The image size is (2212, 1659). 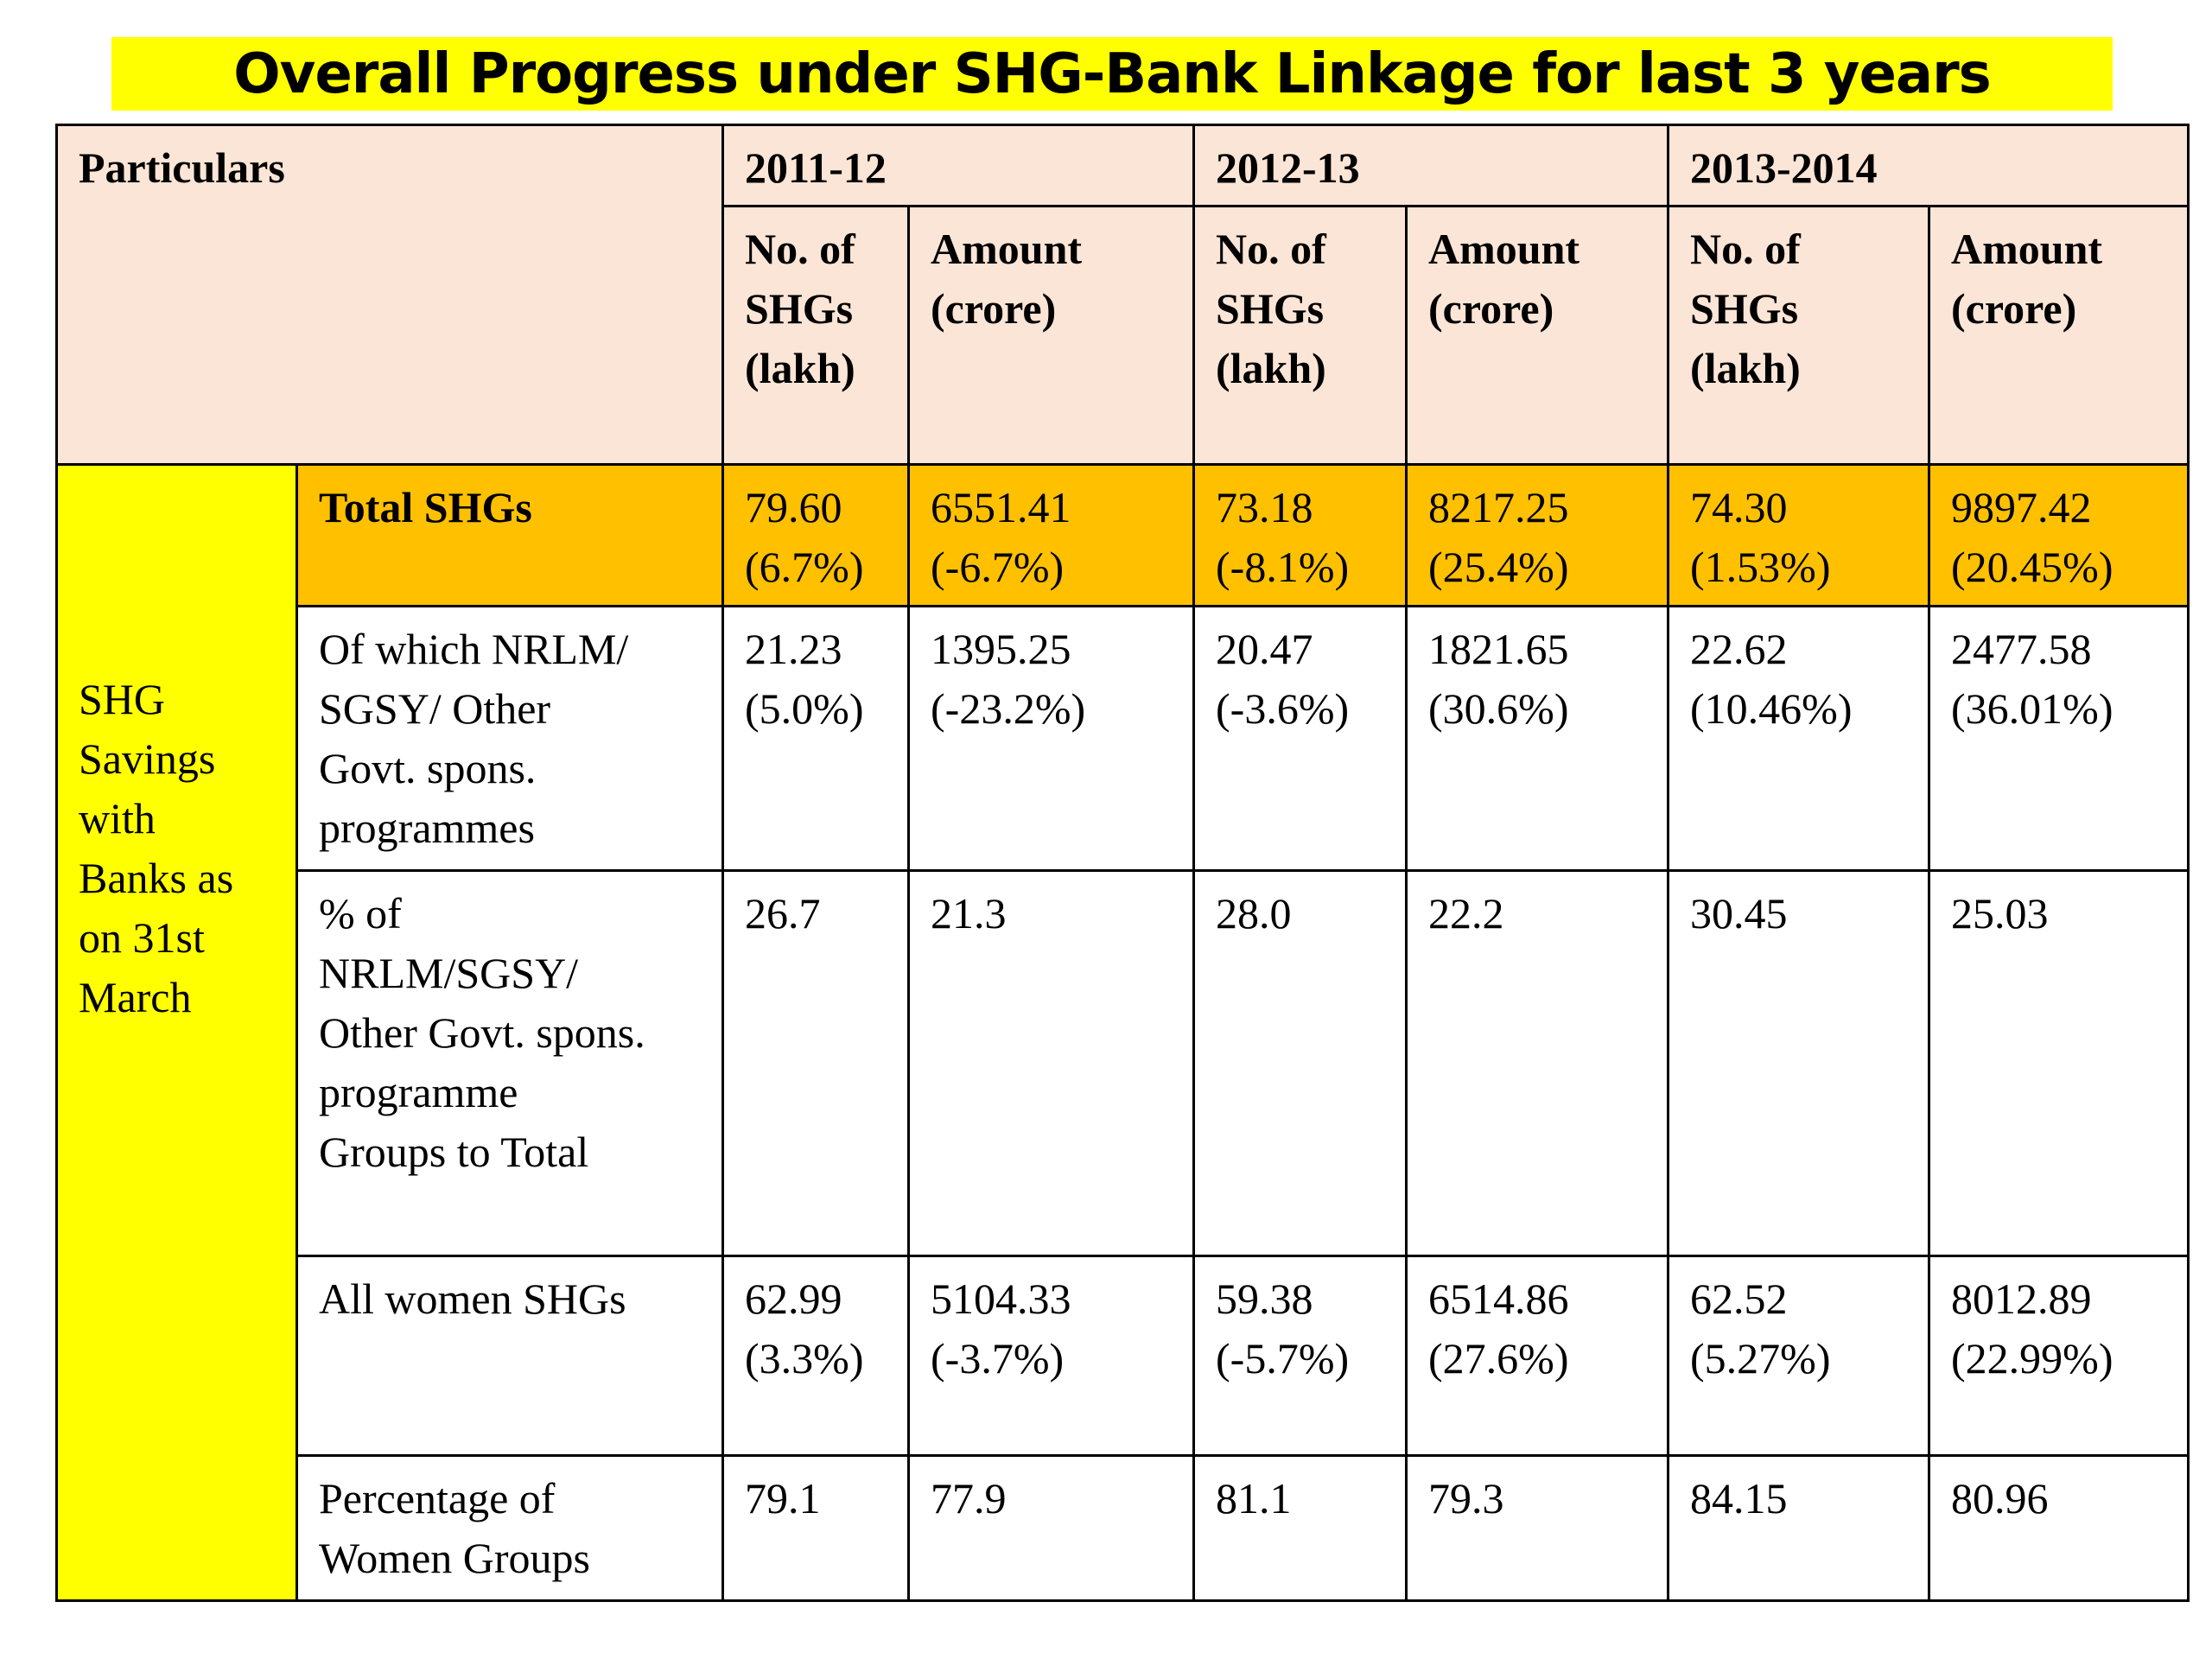 What do you see at coordinates (428, 768) in the screenshot?
I see `row-label-line: Govt. spons.` at bounding box center [428, 768].